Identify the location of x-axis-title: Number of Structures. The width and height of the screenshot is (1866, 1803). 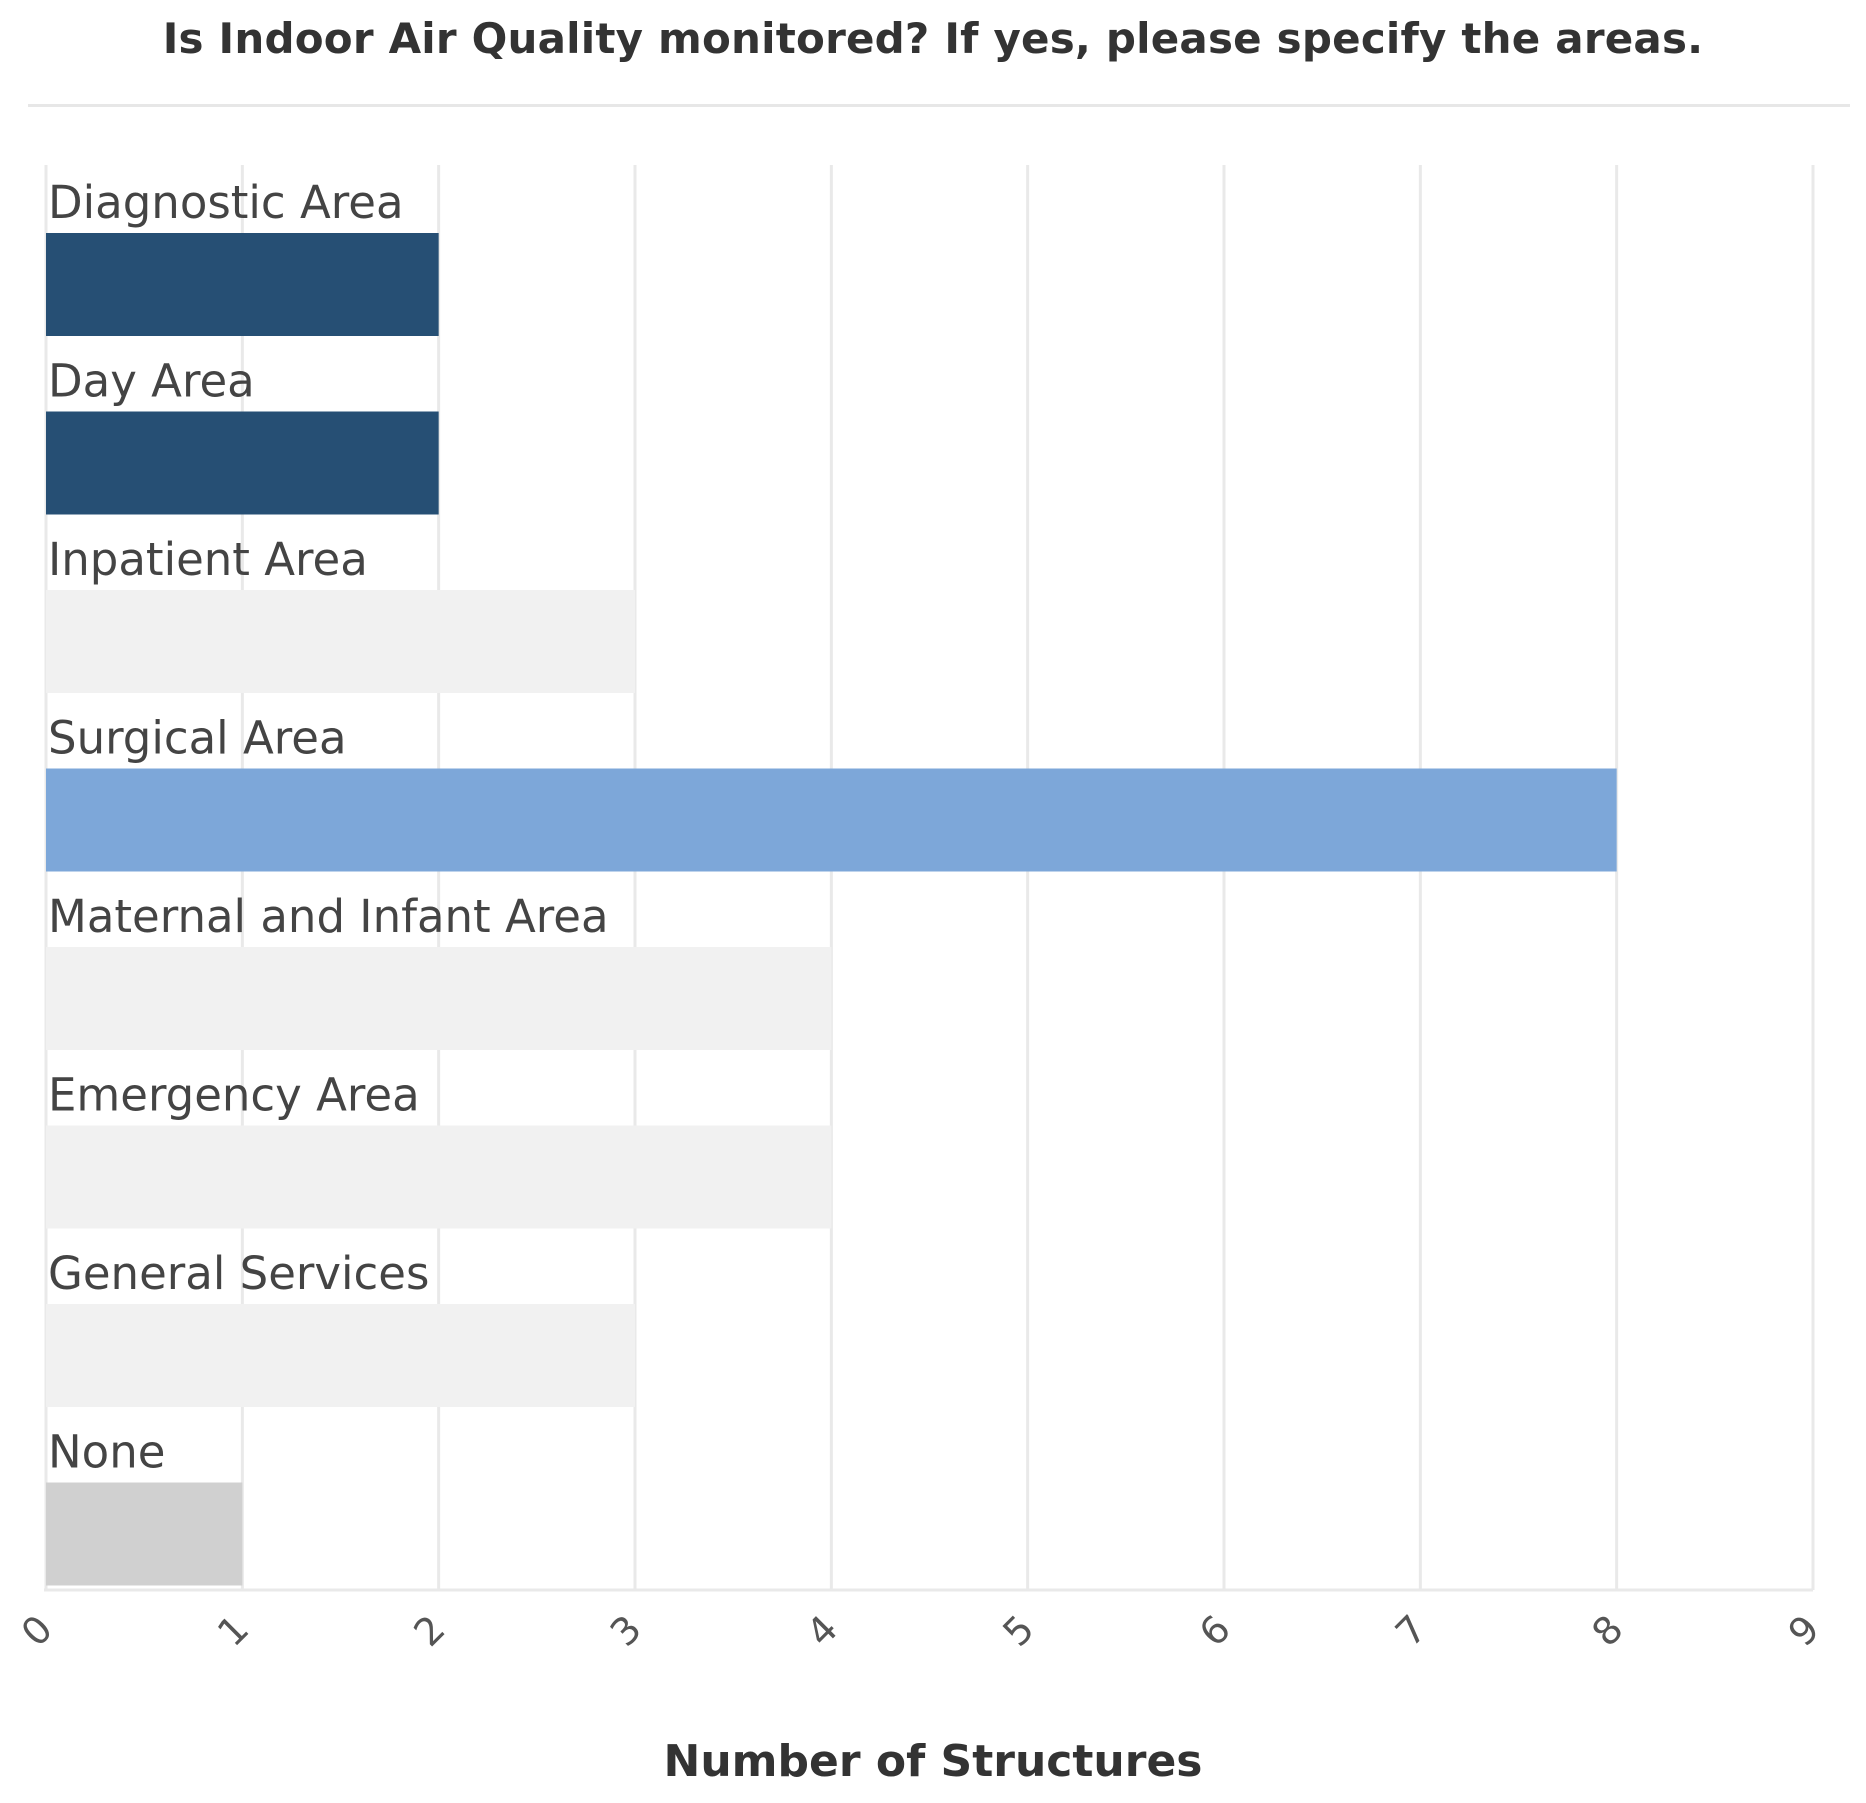
(933, 1761).